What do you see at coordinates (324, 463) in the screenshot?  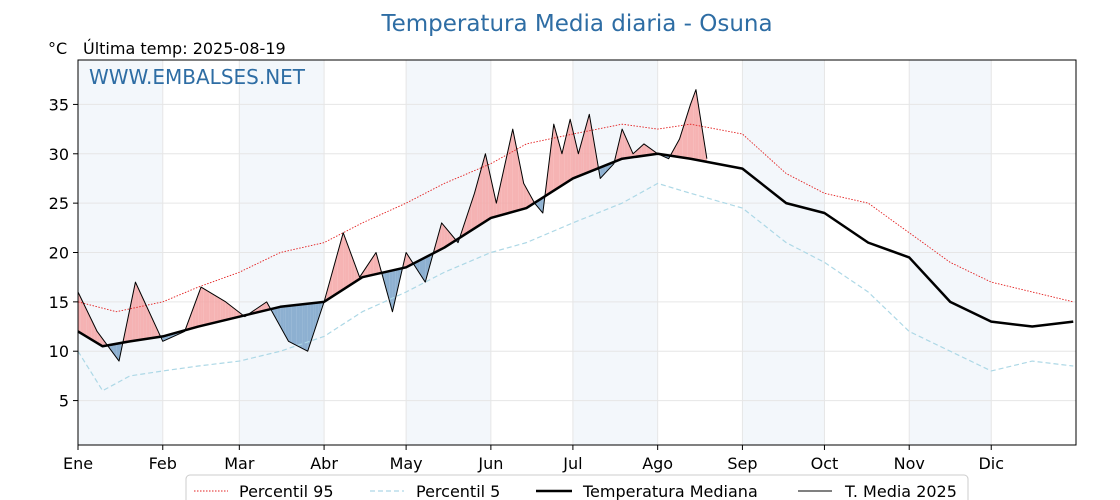 I see `x-tick-label: Abr` at bounding box center [324, 463].